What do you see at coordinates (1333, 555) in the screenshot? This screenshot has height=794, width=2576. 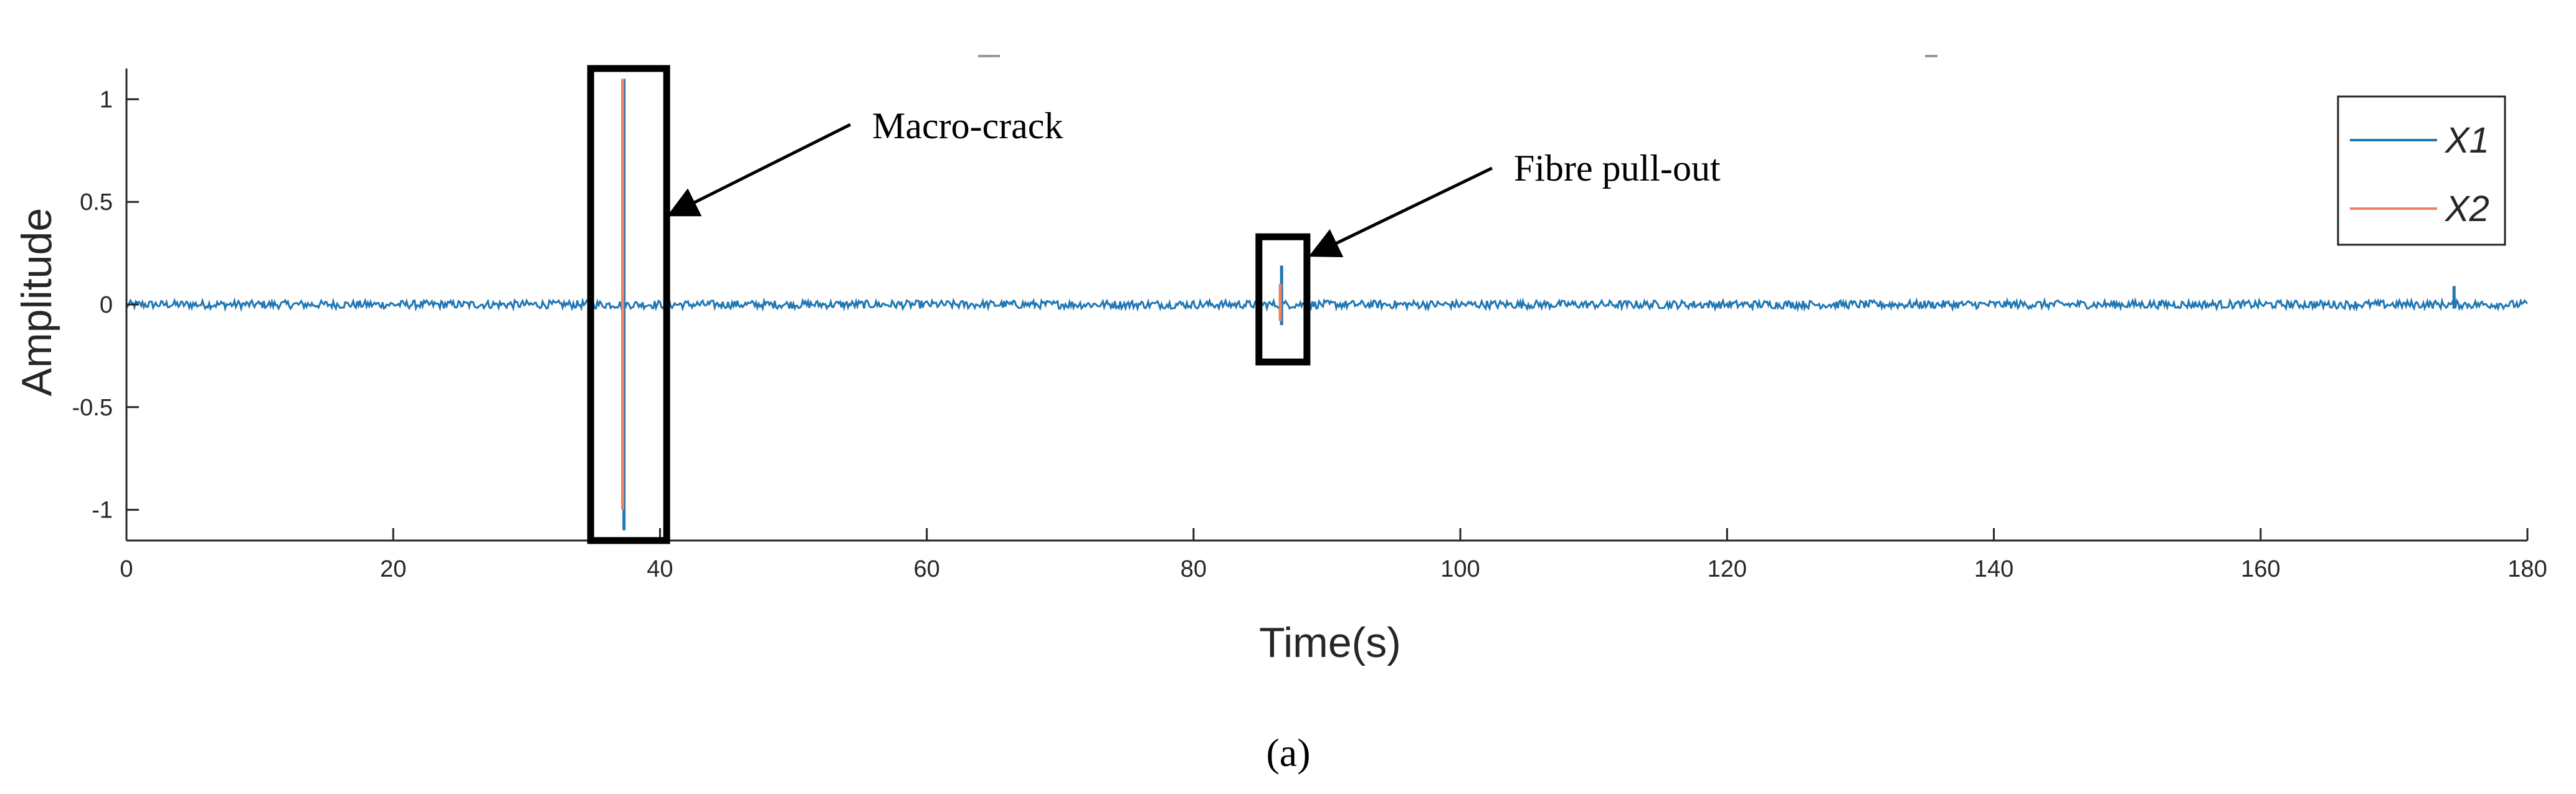 I see `x-ticks: 0 20 40 60 80 100 120 140 160 180` at bounding box center [1333, 555].